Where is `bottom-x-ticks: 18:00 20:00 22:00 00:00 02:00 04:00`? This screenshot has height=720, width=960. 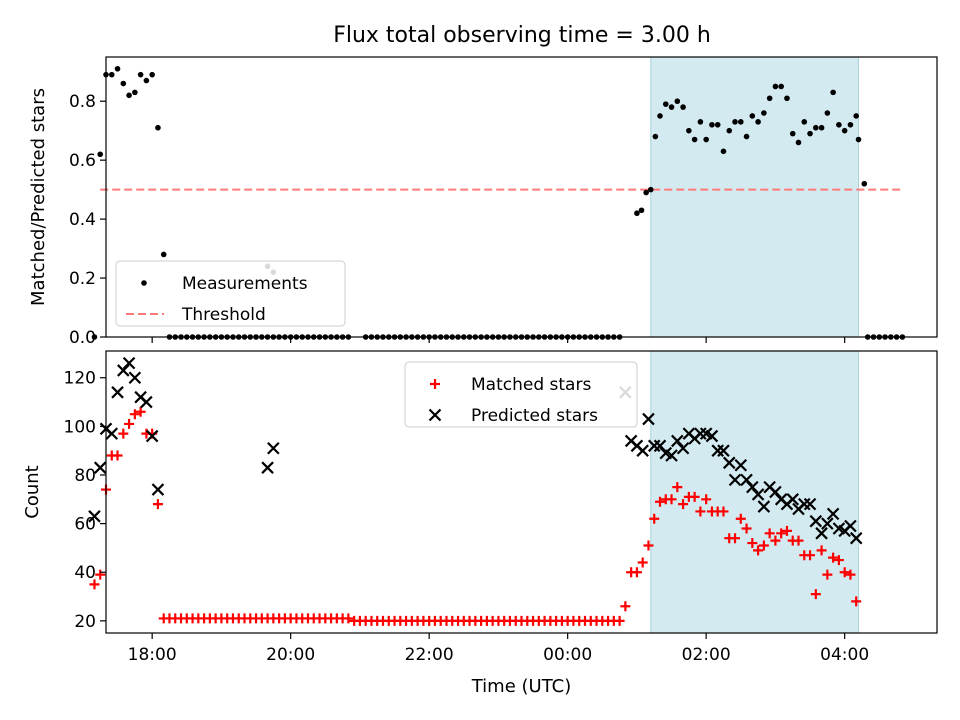 bottom-x-ticks: 18:00 20:00 22:00 00:00 02:00 04:00 is located at coordinates (498, 649).